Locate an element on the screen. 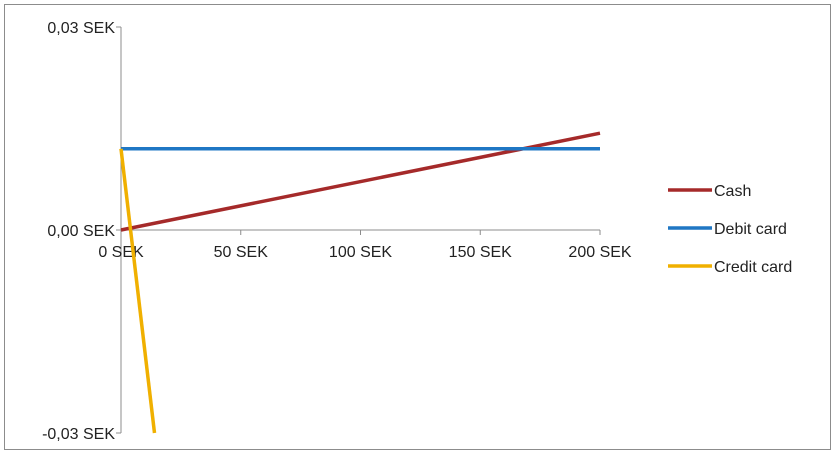  legend-label-credit-card: Credit card is located at coordinates (753, 267).